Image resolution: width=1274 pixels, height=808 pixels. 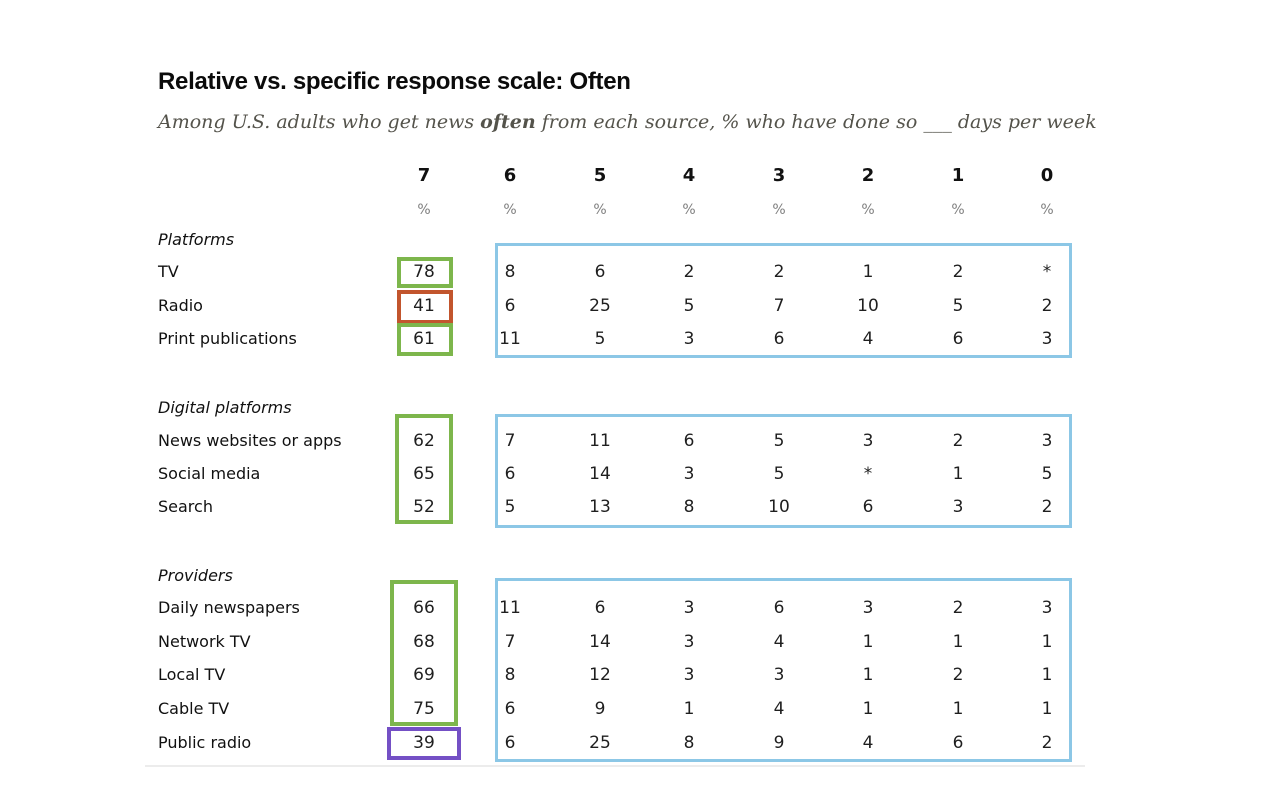 I want to click on table-row-news-websites: News websites or apps 62 7 11 6 5 3 2 3, so click(x=637, y=441).